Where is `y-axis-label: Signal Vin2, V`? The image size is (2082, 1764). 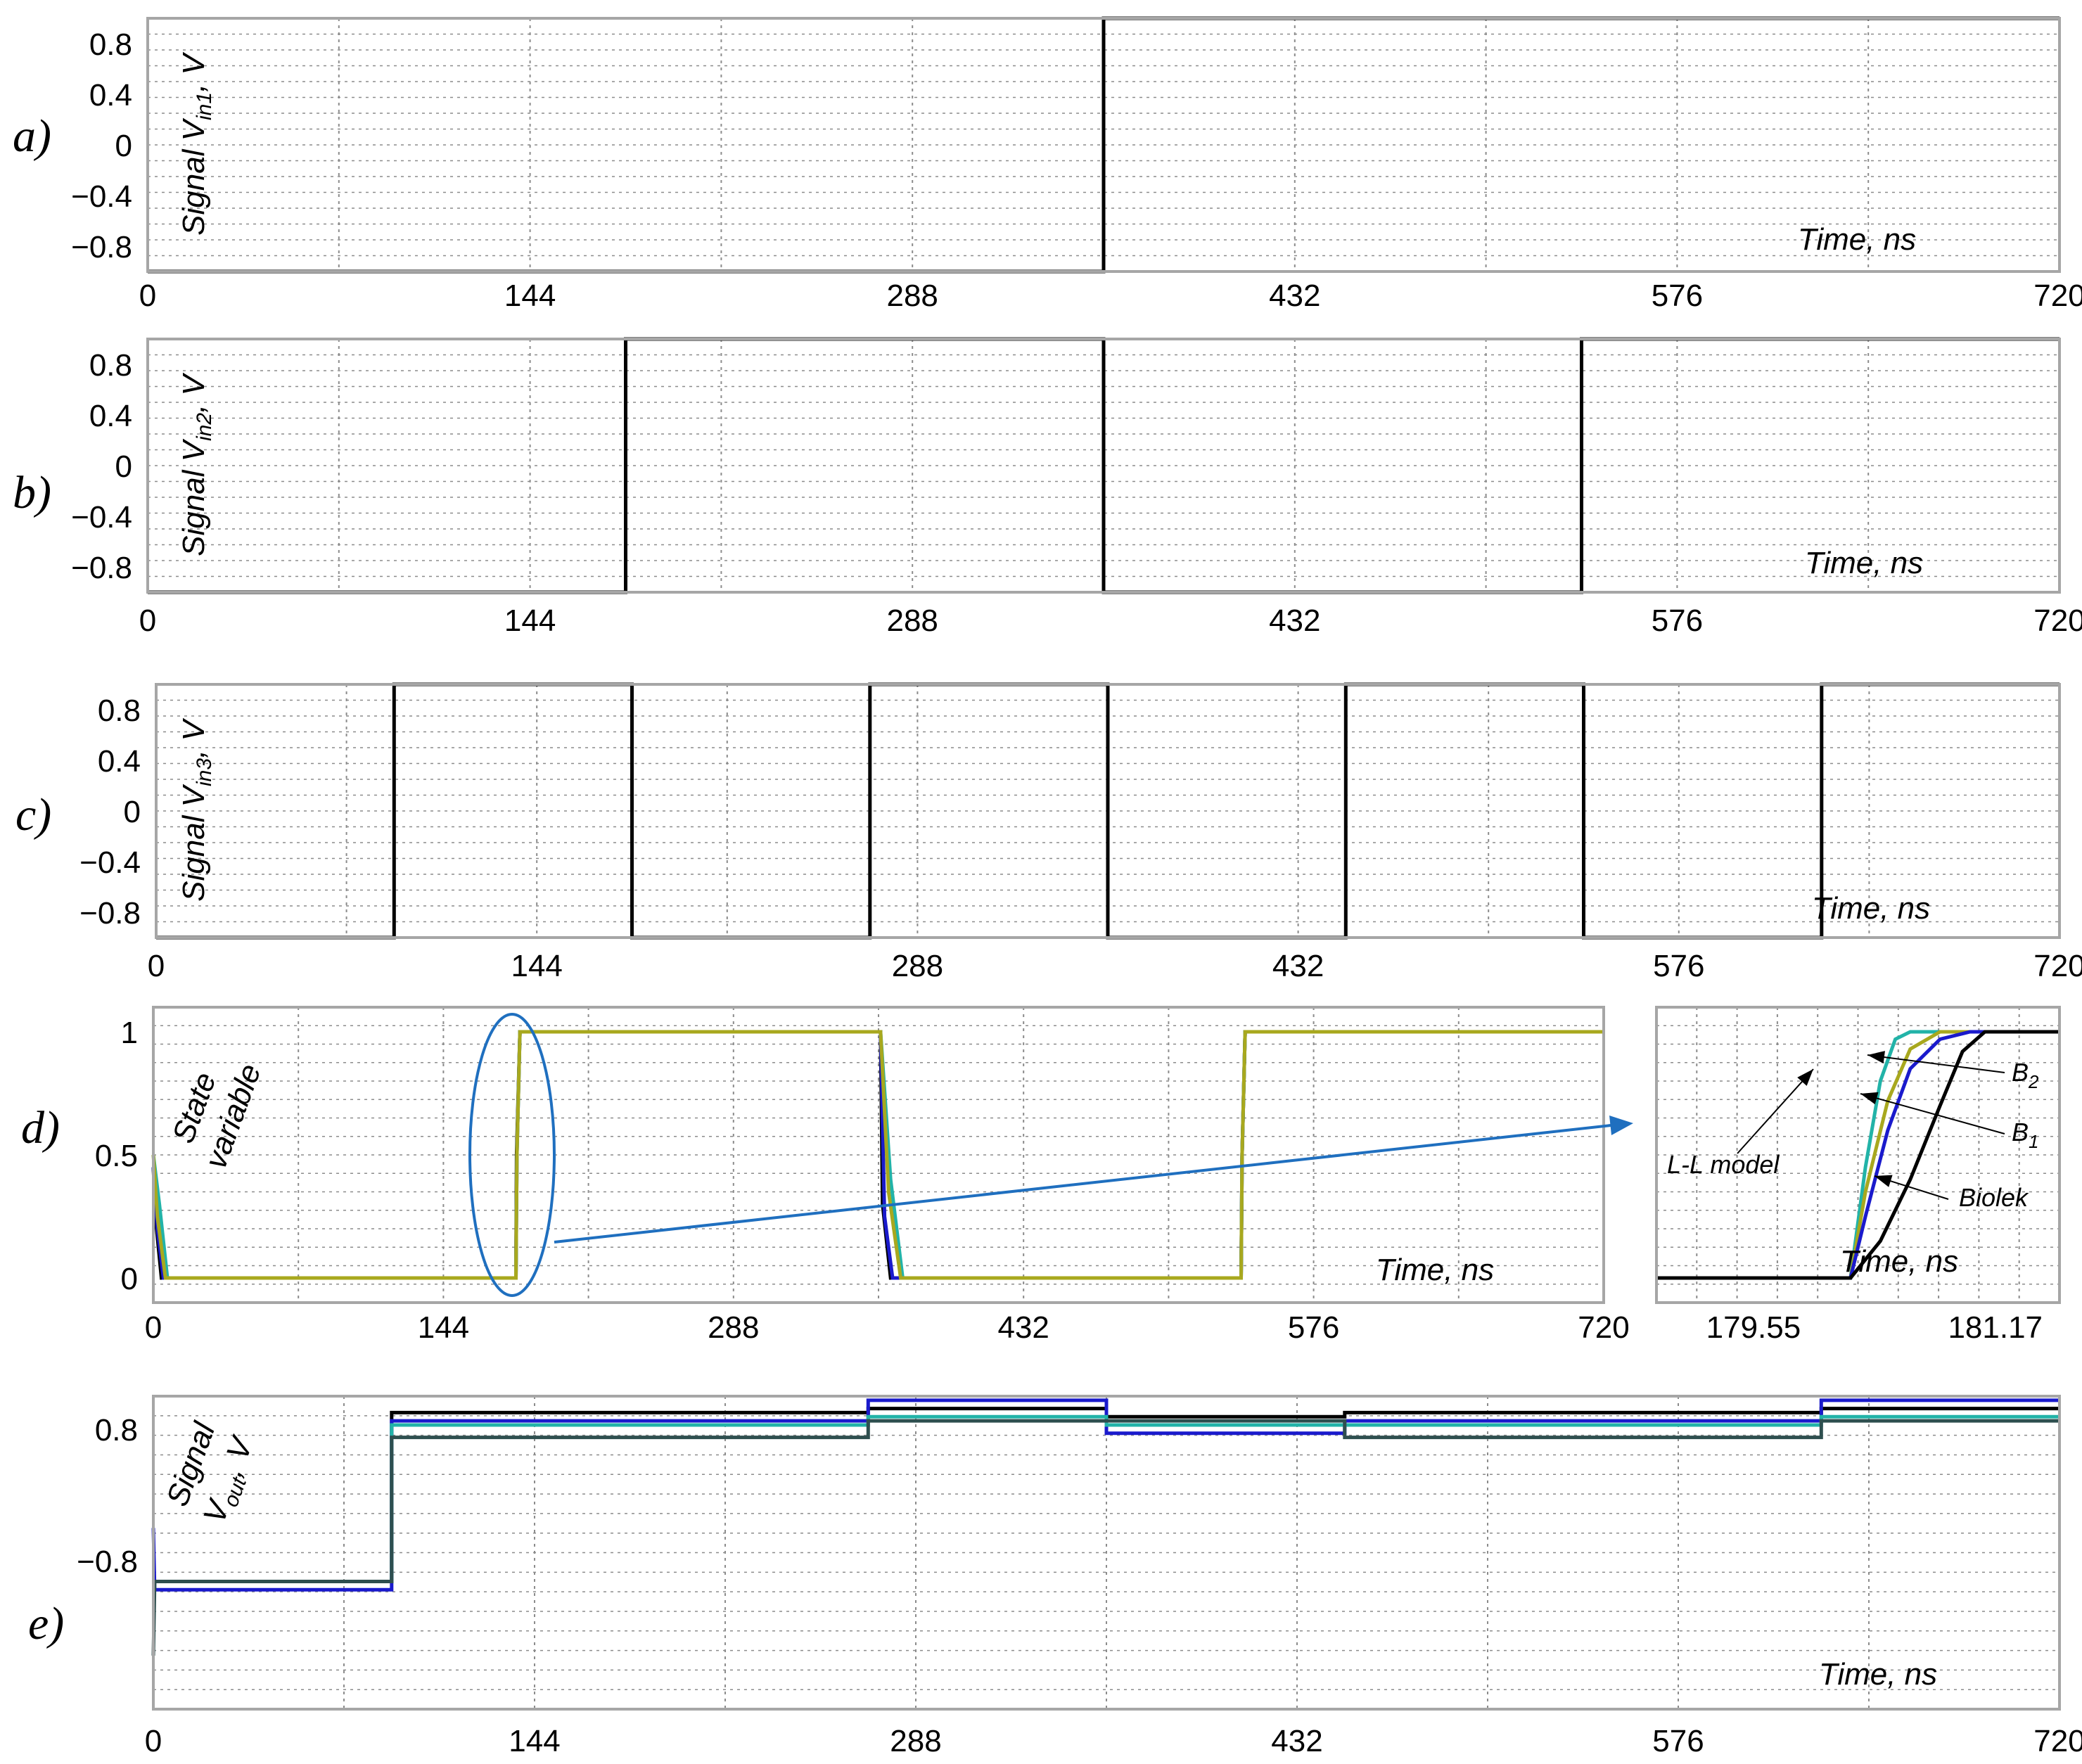
y-axis-label: Signal Vin2, V is located at coordinates (196, 464).